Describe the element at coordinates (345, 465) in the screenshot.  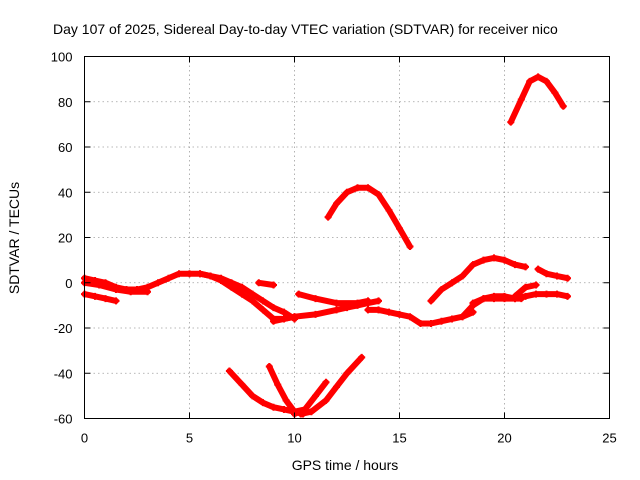
I see `x-axis-label: GPS time / hours` at that location.